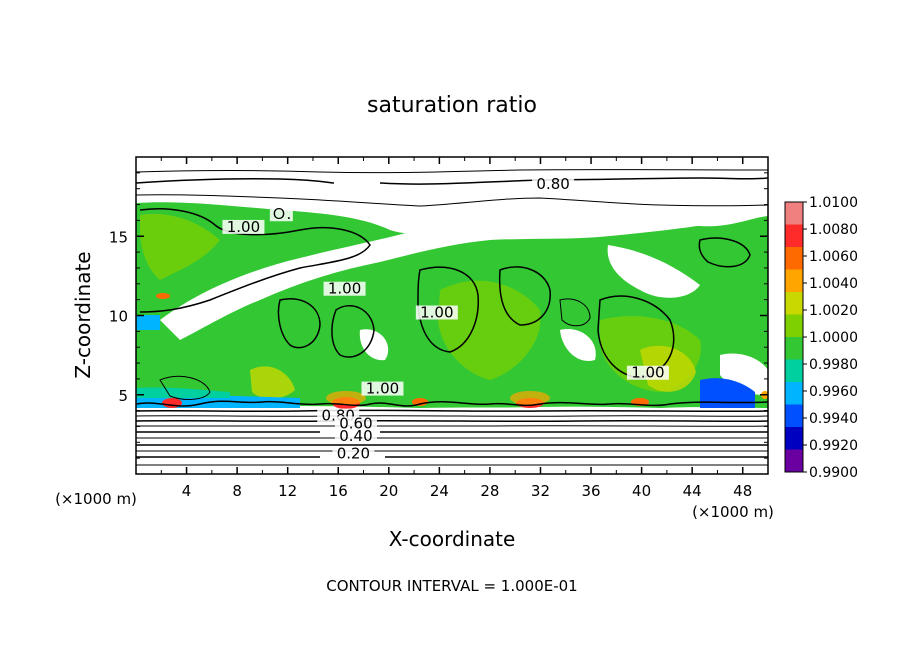 The height and width of the screenshot is (654, 904). Describe the element at coordinates (742, 491) in the screenshot. I see `x-tick-label: 48` at that location.